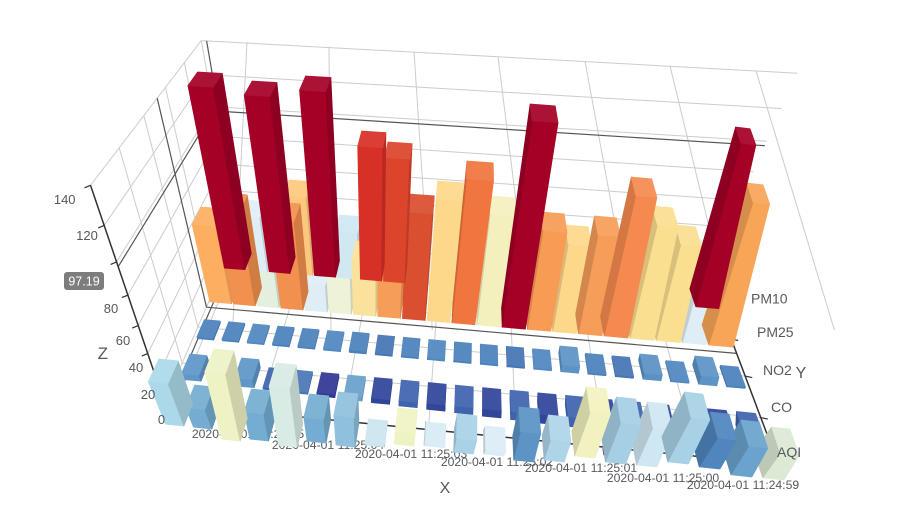  I want to click on svg-text: X, so click(445, 488).